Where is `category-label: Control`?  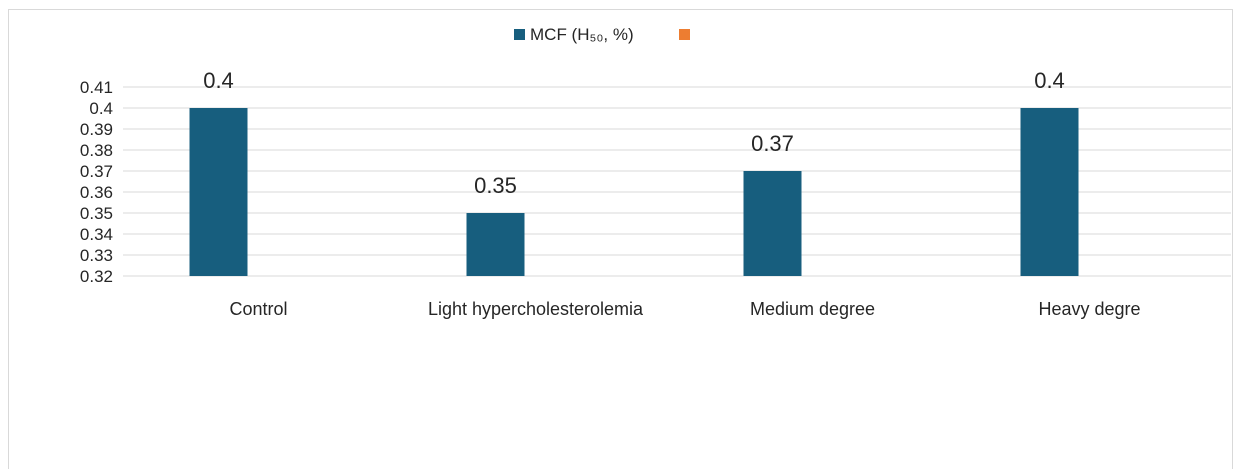
category-label: Control is located at coordinates (258, 309).